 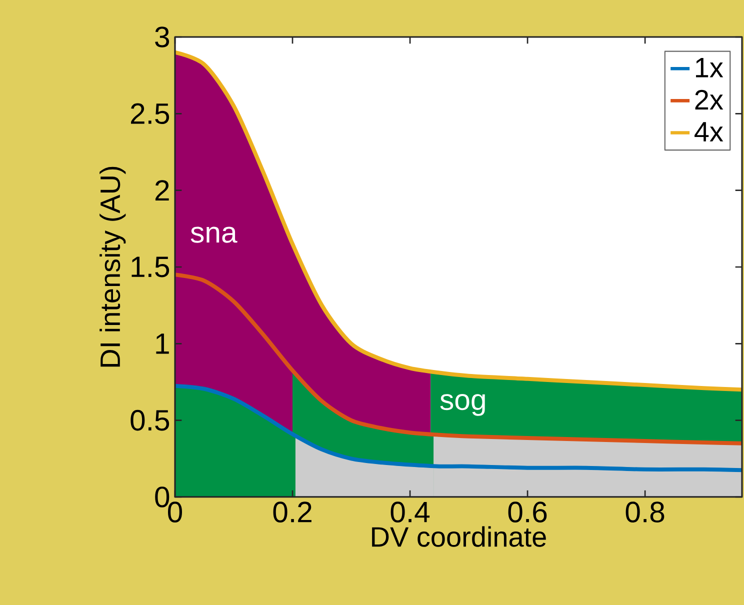 What do you see at coordinates (162, 37) in the screenshot?
I see `y-tick-label: 3` at bounding box center [162, 37].